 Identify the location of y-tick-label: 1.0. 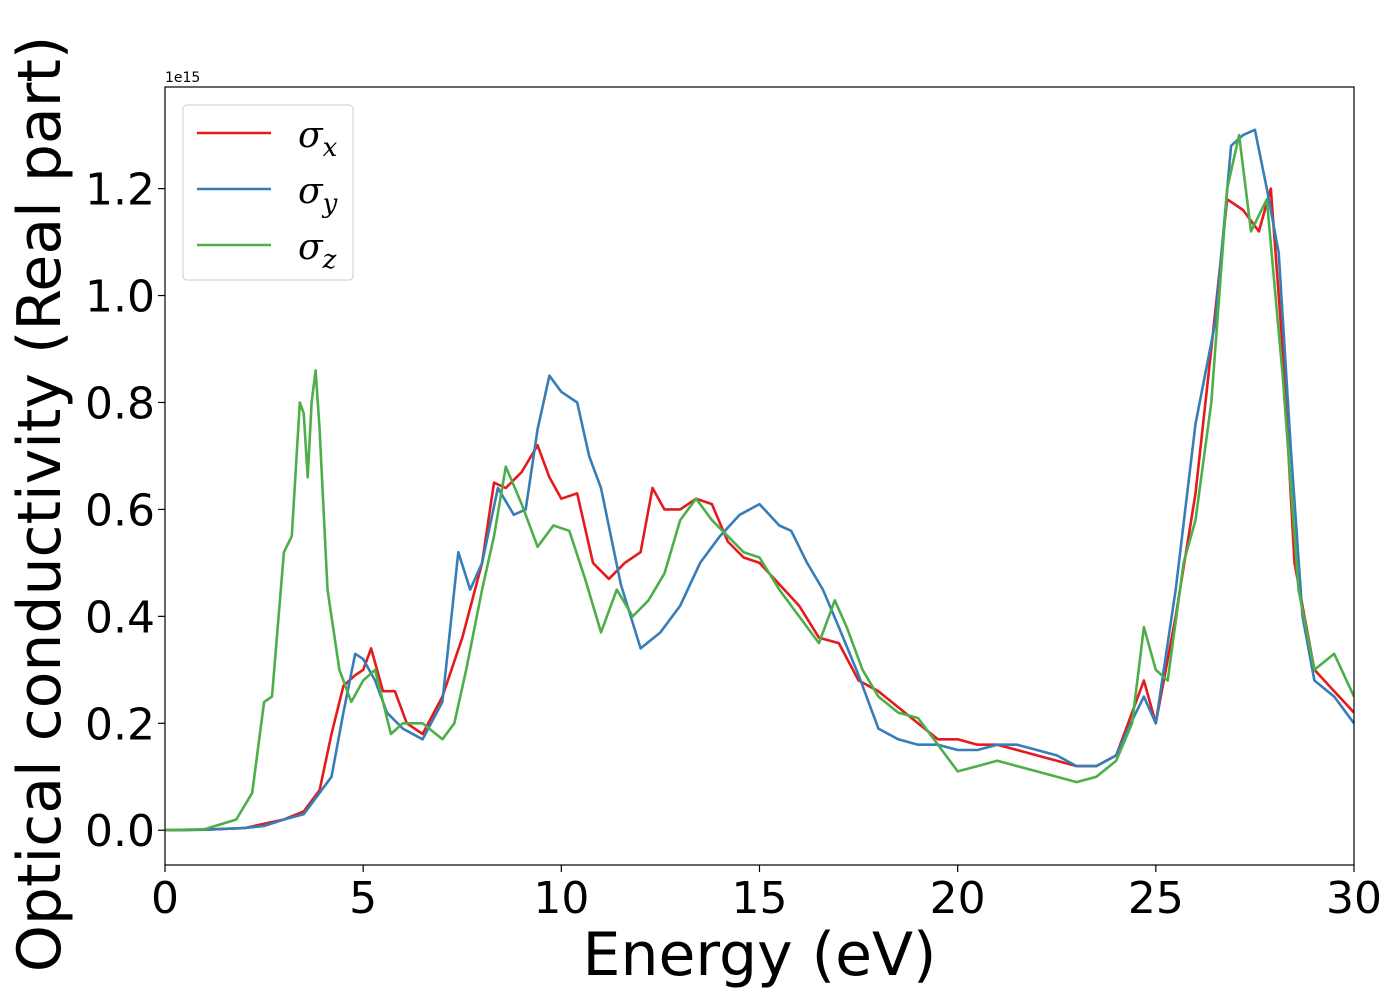
(120, 297).